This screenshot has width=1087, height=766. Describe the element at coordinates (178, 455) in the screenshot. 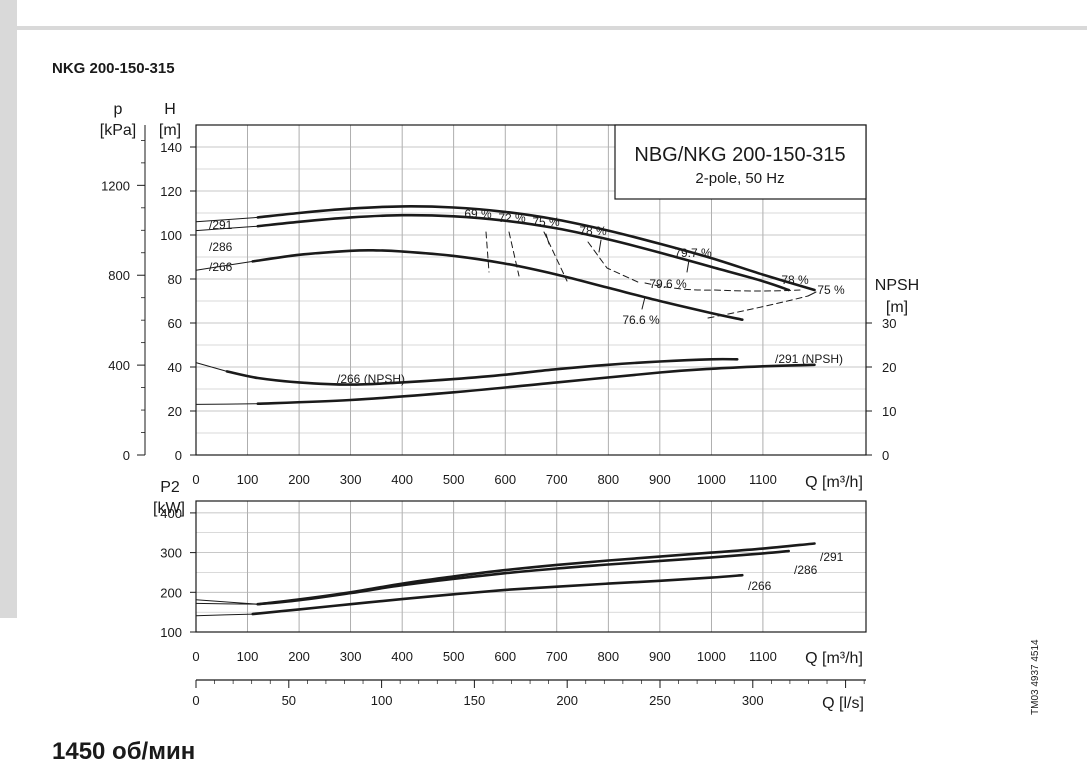

I see `h-axis-tick-label: 0` at that location.